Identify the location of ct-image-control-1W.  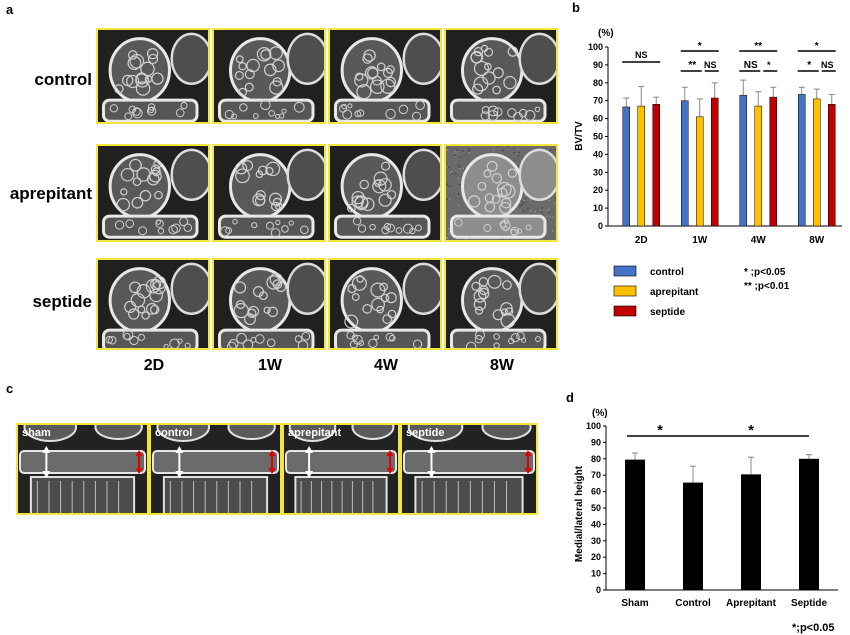
(269, 76).